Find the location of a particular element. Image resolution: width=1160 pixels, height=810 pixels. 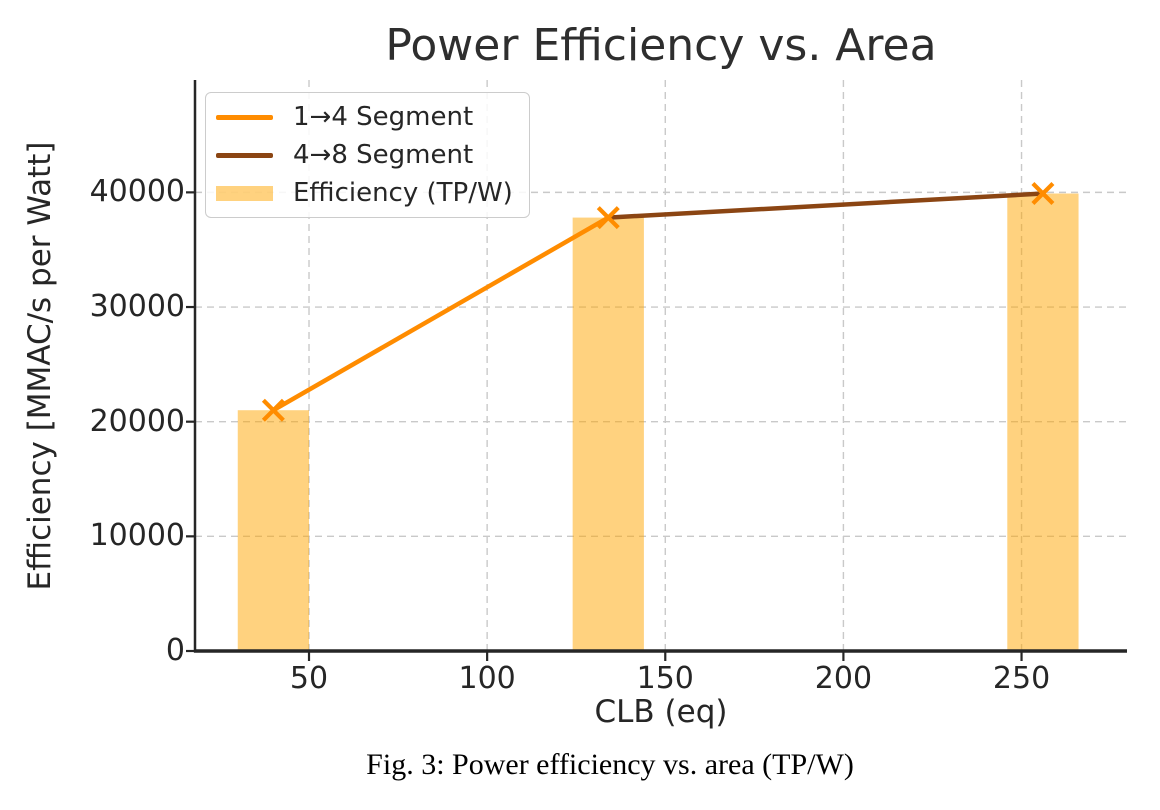

legend-entry-3: Efficiency (TP/W) is located at coordinates (364, 193).